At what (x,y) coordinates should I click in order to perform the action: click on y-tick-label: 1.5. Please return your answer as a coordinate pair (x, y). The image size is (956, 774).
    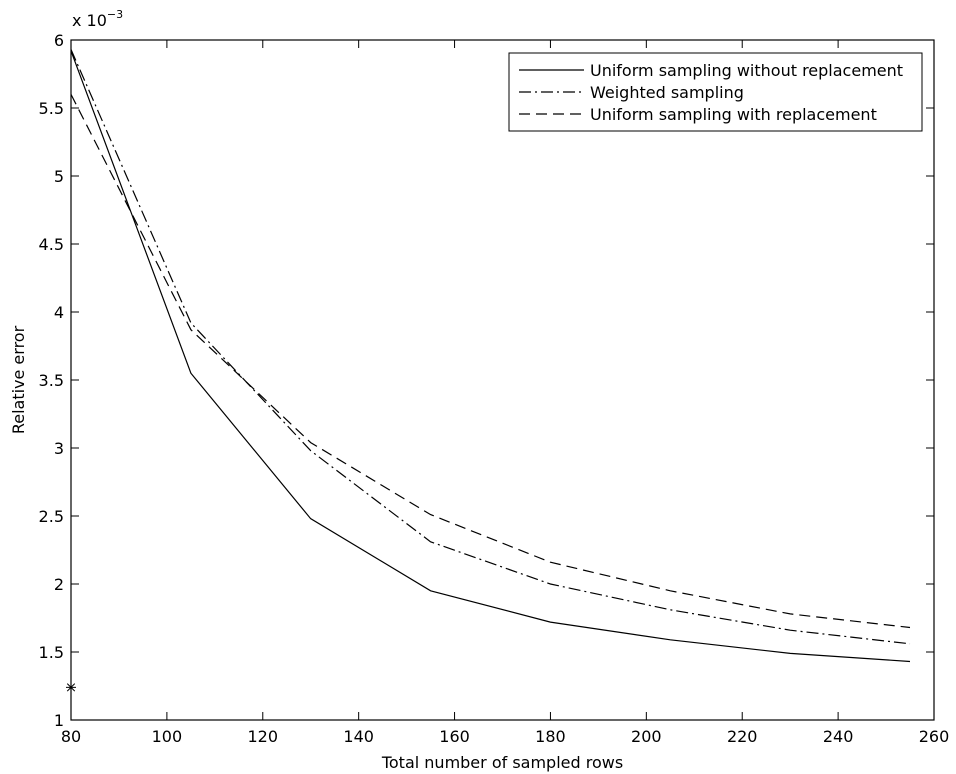
    Looking at the image, I should click on (51, 652).